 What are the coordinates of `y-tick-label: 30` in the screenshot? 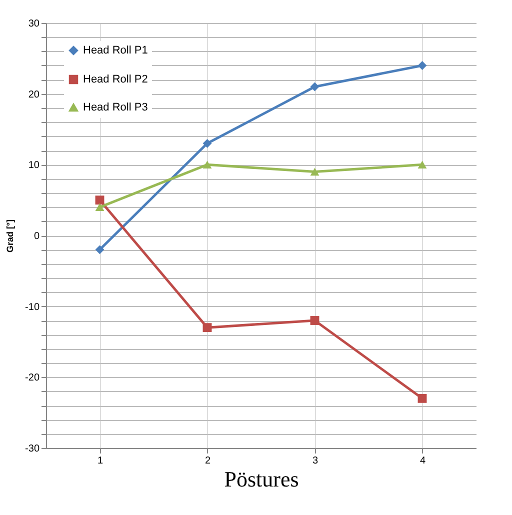 It's located at (34, 24).